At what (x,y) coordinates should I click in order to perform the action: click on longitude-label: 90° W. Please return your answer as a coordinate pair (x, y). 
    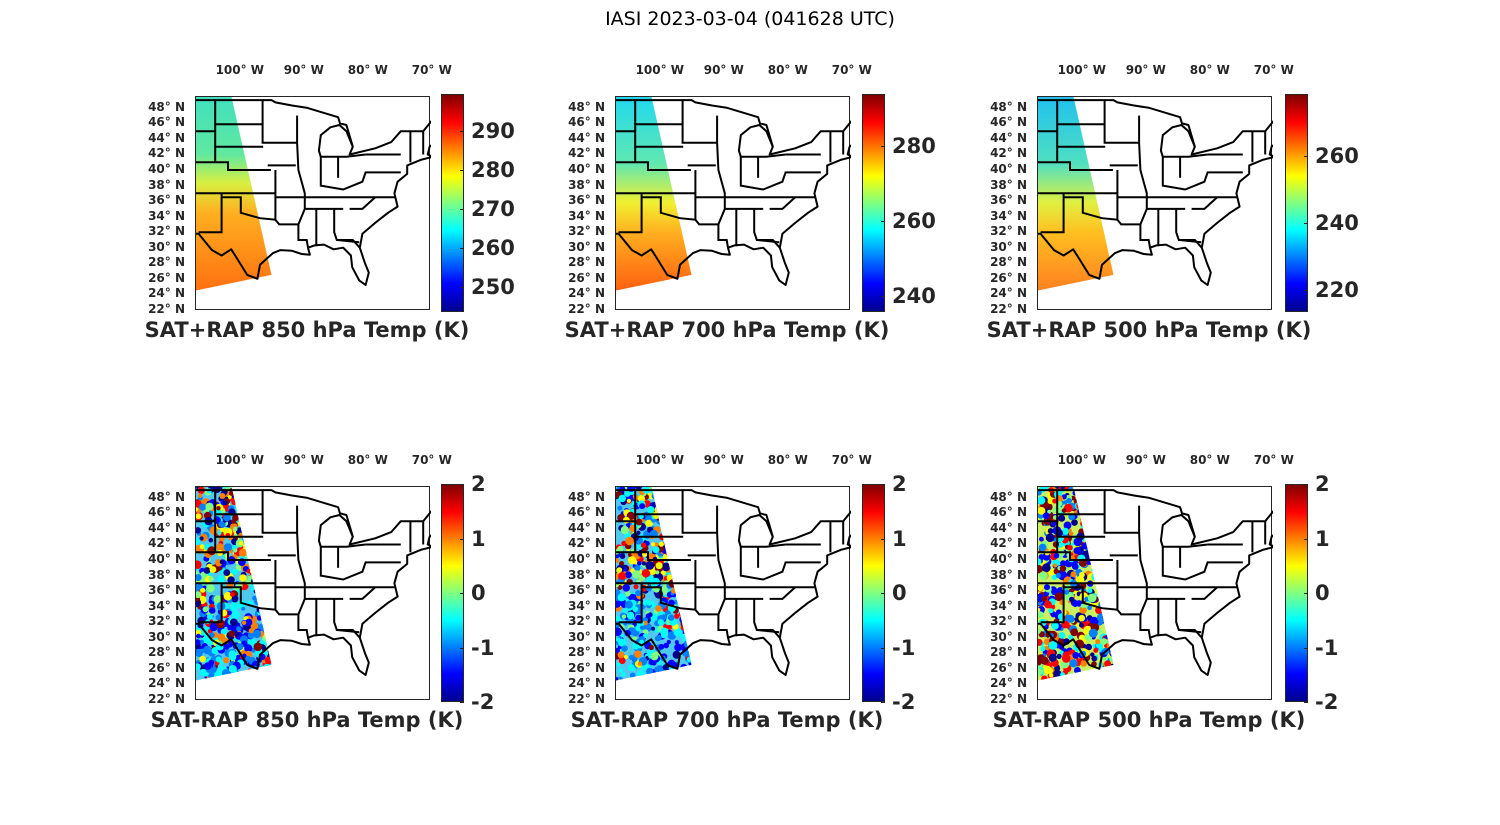
    Looking at the image, I should click on (723, 70).